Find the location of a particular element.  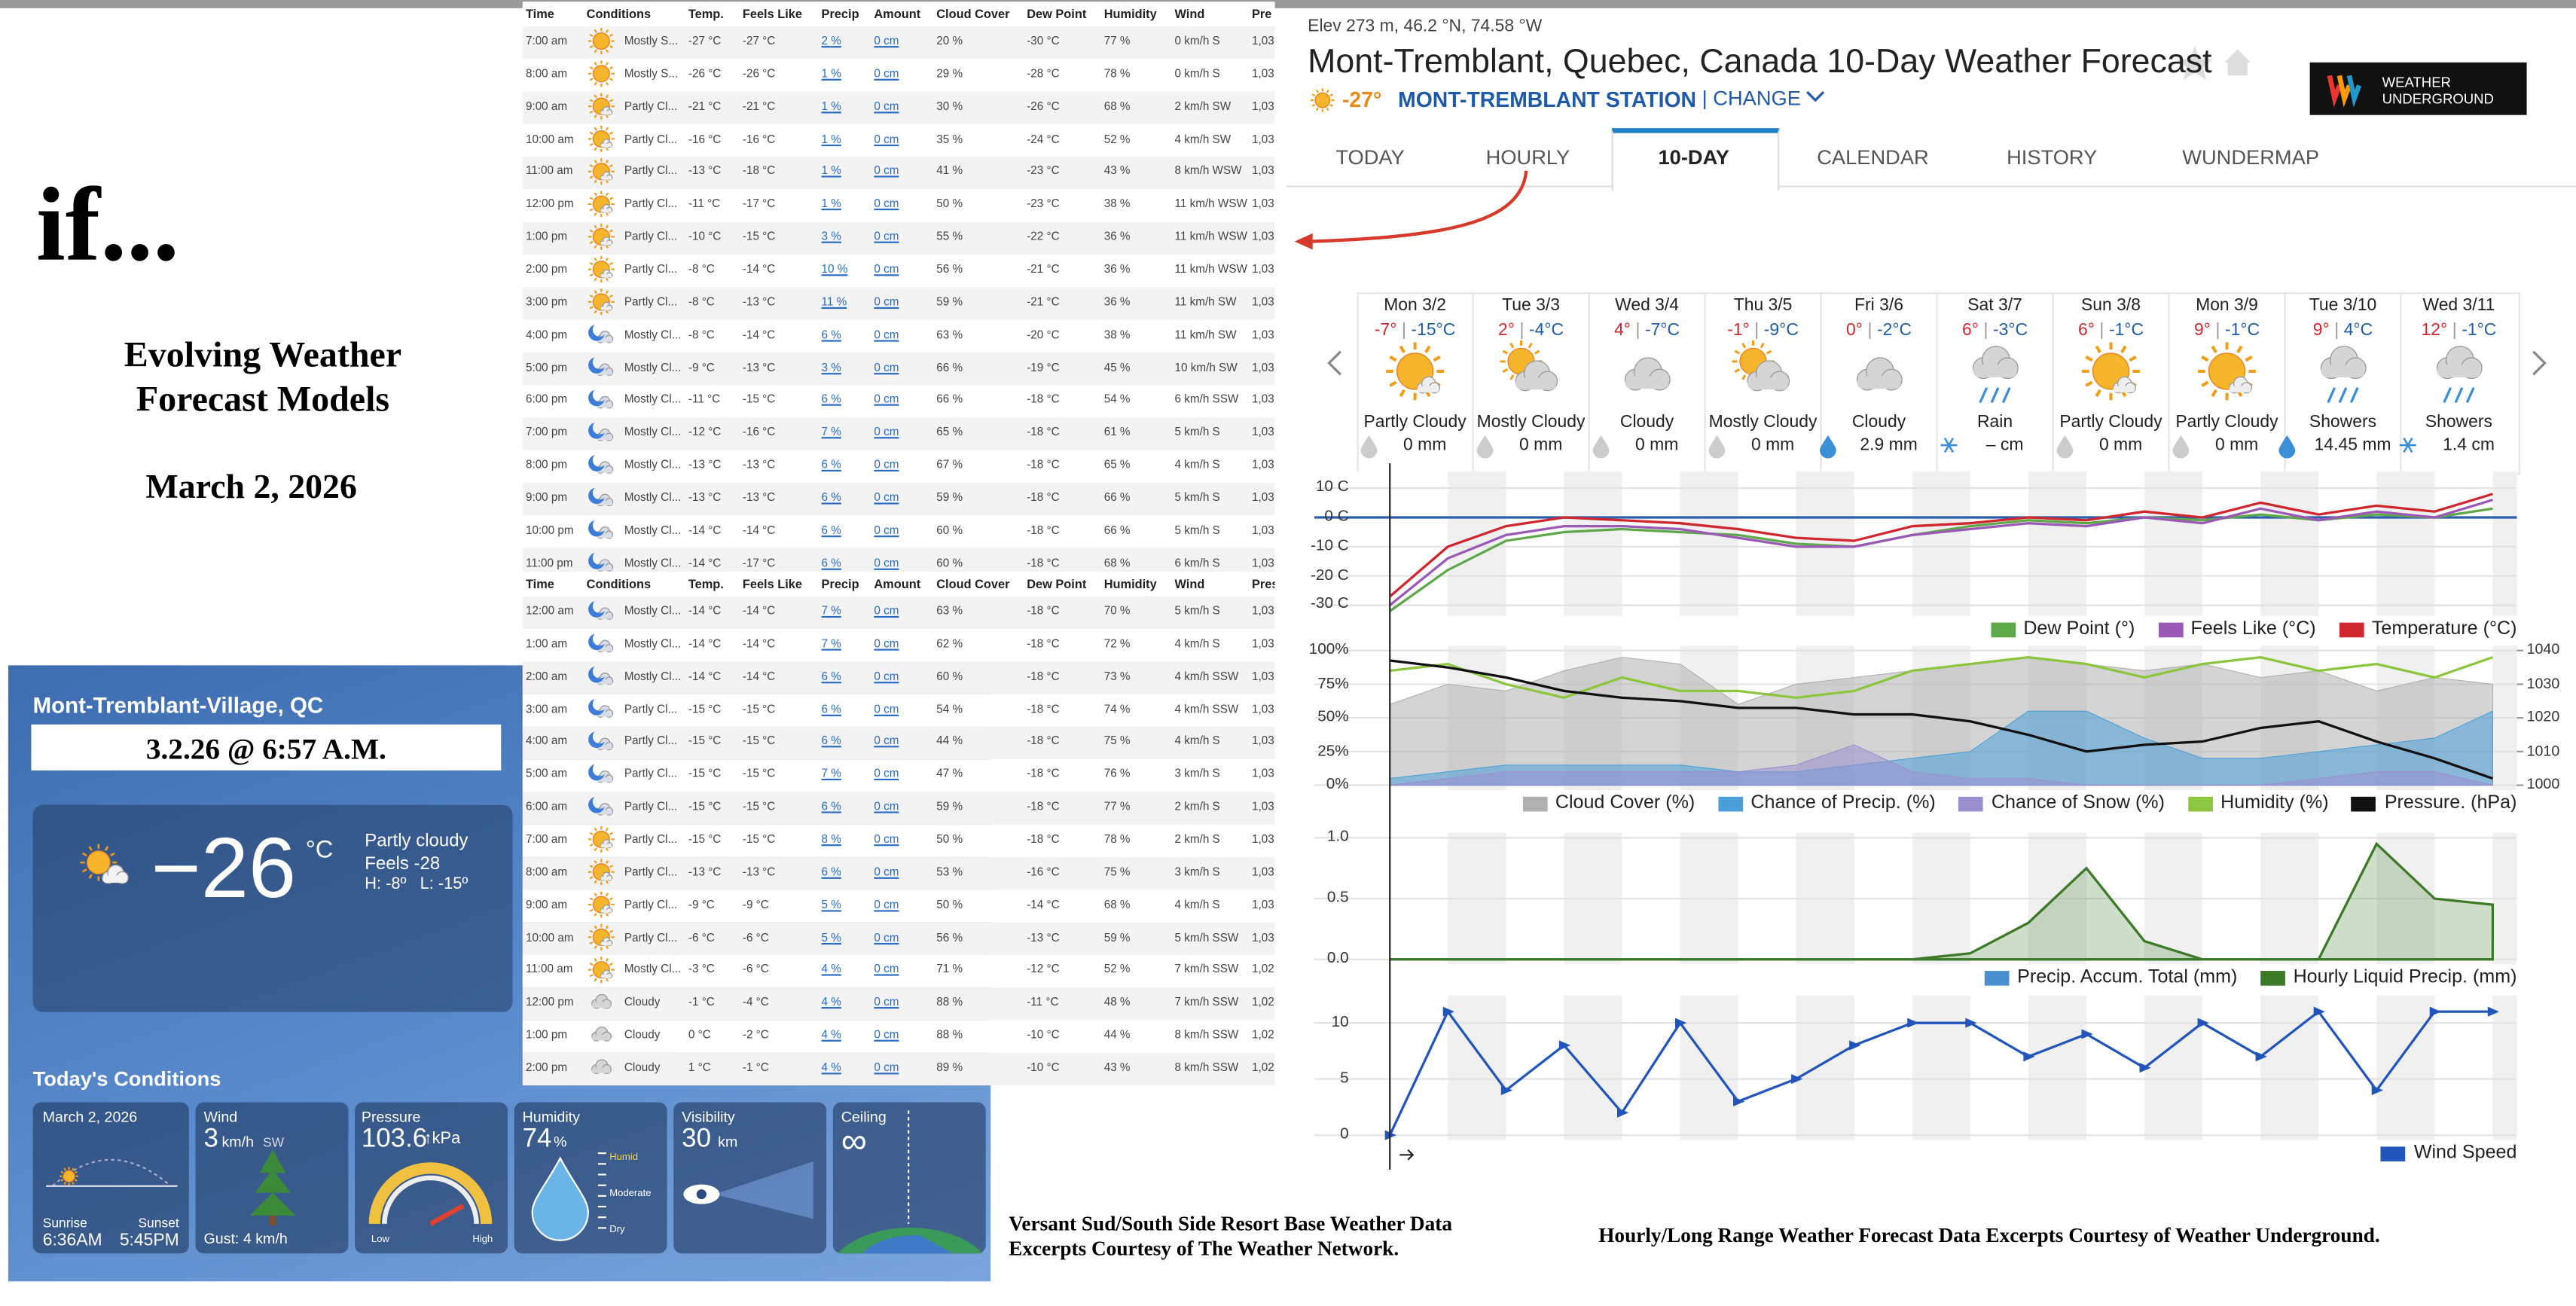

legend-item: Feels Like (°C) is located at coordinates (2237, 629).